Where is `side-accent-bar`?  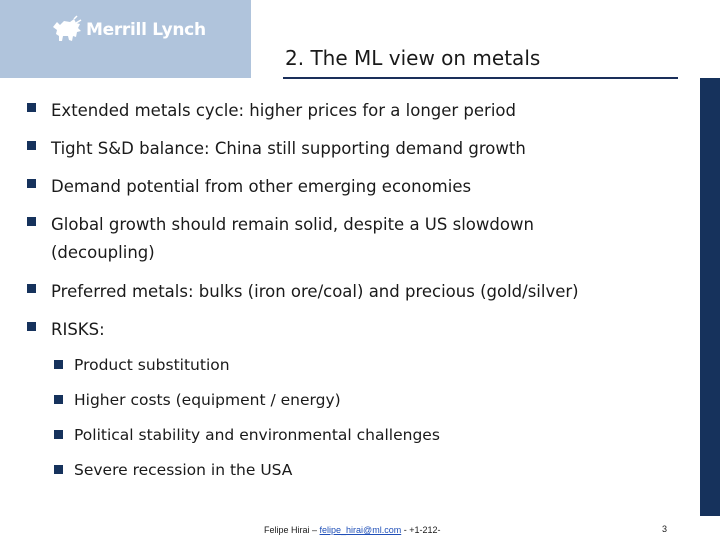
side-accent-bar is located at coordinates (710, 297).